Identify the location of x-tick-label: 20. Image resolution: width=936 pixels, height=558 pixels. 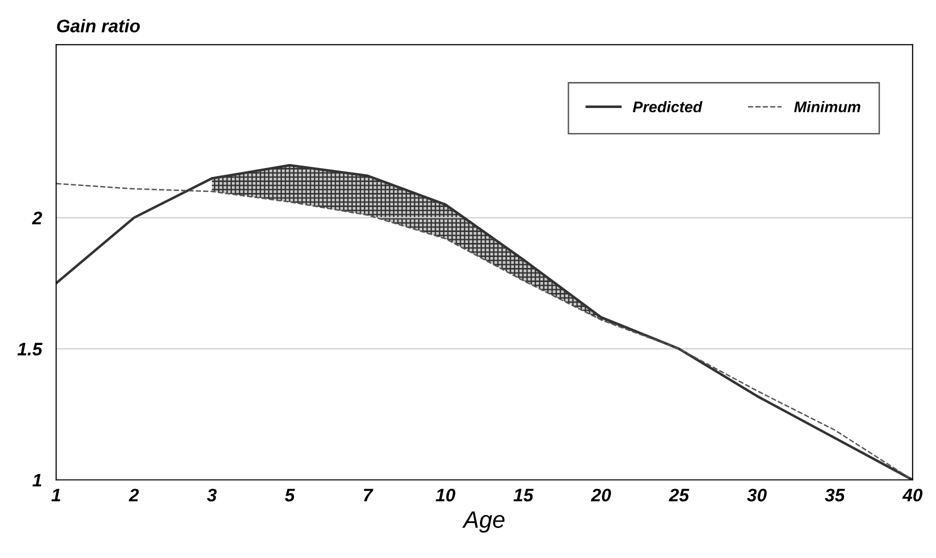
(601, 495).